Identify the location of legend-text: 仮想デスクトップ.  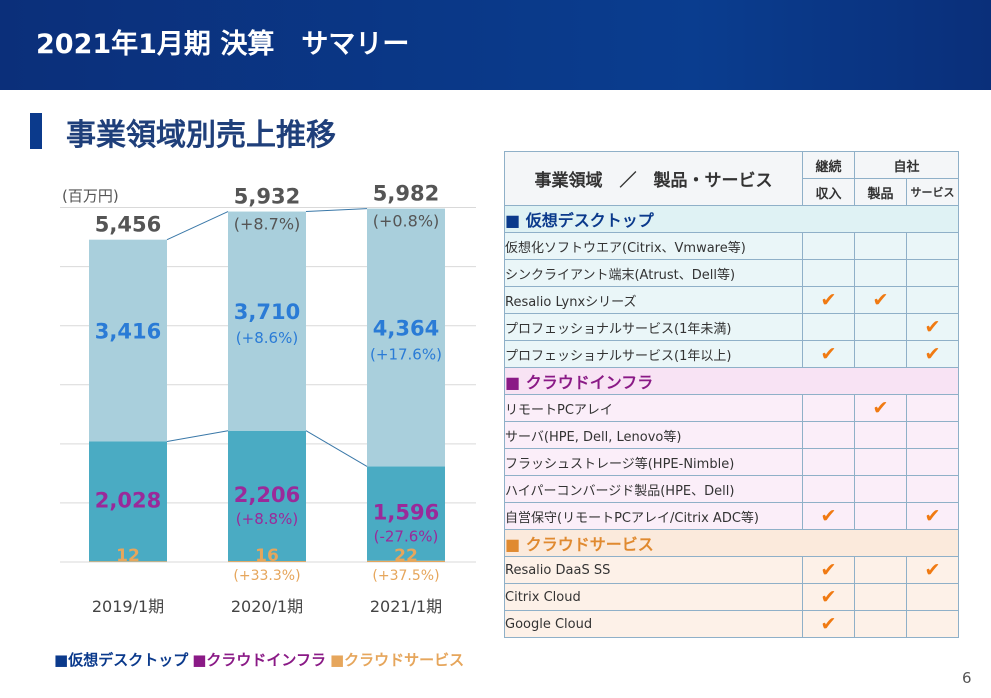
(128, 660).